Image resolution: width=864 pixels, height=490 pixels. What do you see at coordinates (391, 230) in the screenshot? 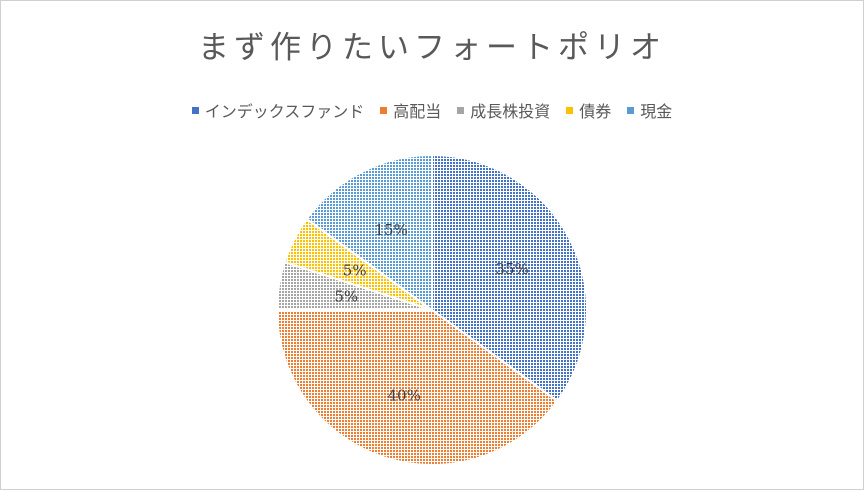
I see `slice-data-label: 15%` at bounding box center [391, 230].